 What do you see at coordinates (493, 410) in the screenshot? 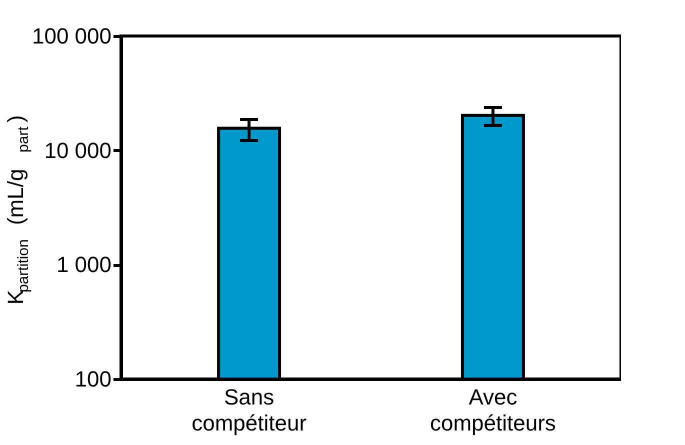
I see `x-tick-label: Avec compétiteurs` at bounding box center [493, 410].